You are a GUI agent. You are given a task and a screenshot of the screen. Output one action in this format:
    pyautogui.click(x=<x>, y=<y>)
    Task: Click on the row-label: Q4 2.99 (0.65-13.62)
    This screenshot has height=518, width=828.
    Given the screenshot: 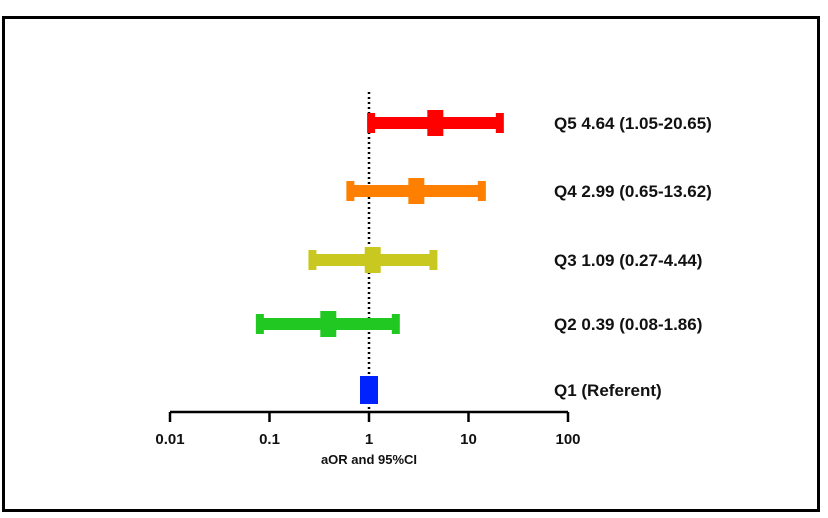 What is the action you would take?
    pyautogui.click(x=633, y=191)
    